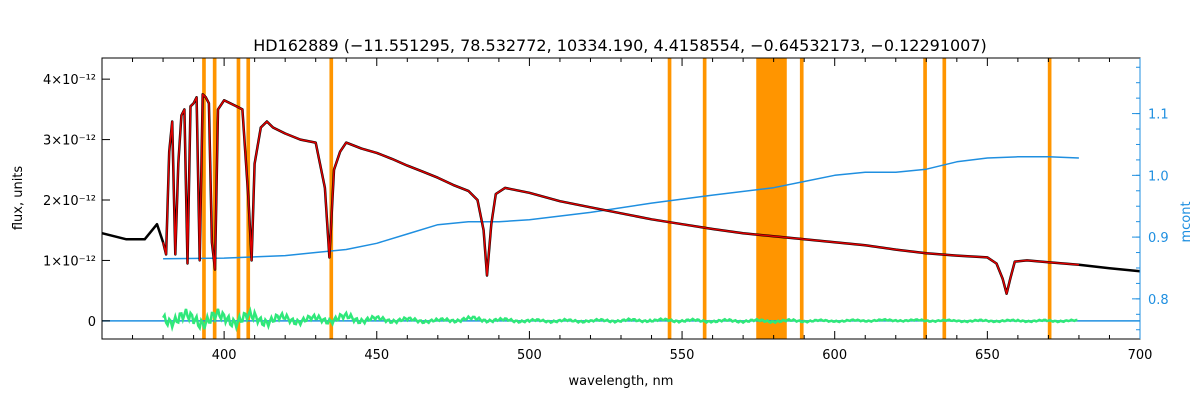 The height and width of the screenshot is (400, 1200). I want to click on x-axis-title: wavelength, nm, so click(621, 381).